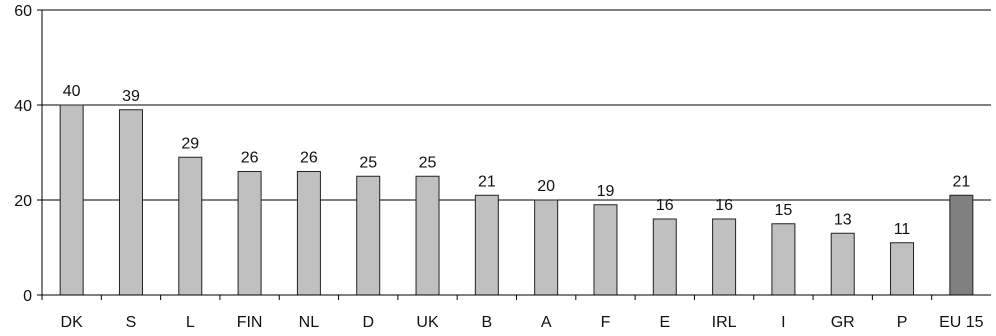 The image size is (996, 336). I want to click on bar-gr, so click(842, 264).